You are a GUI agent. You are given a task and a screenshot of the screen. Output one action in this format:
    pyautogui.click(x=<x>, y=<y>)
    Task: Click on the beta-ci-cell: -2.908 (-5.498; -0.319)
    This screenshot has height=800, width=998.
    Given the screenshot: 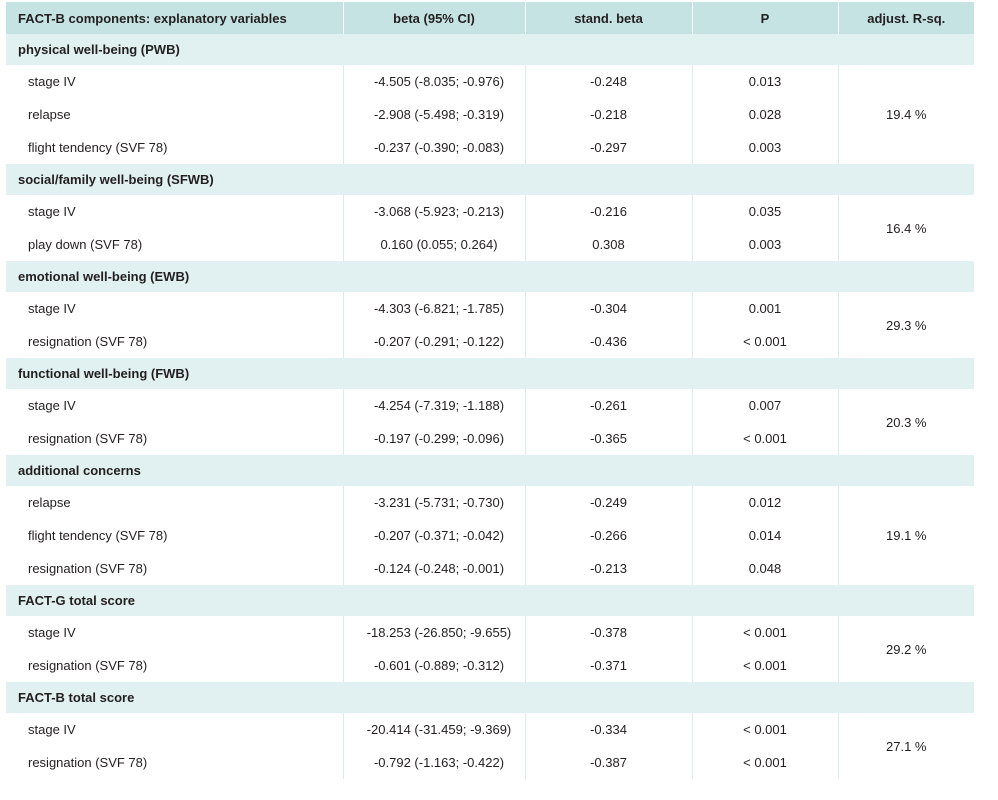 What is the action you would take?
    pyautogui.click(x=434, y=114)
    